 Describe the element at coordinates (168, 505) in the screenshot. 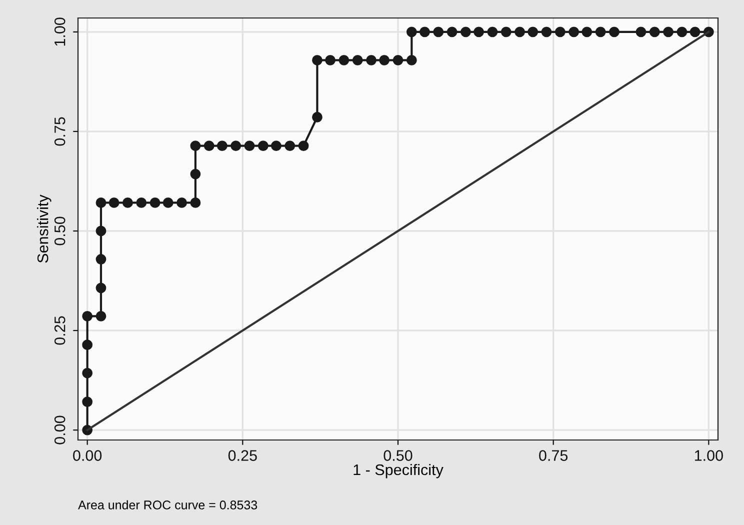

I see `text: Area under ROC curve = 0.8533` at that location.